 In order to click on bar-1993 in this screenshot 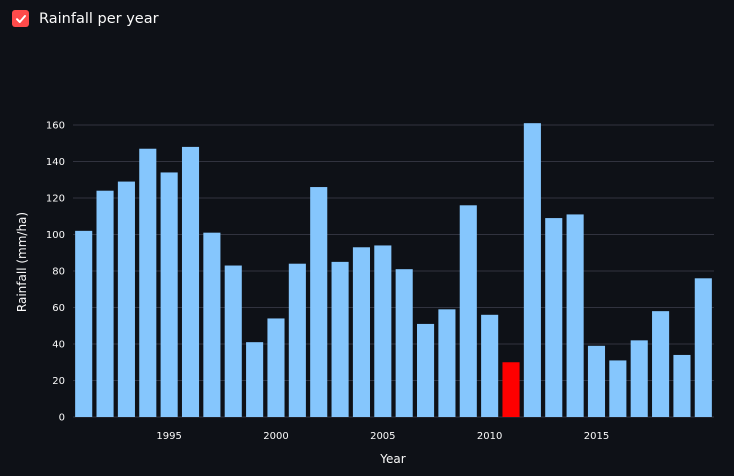, I will do `click(126, 299)`.